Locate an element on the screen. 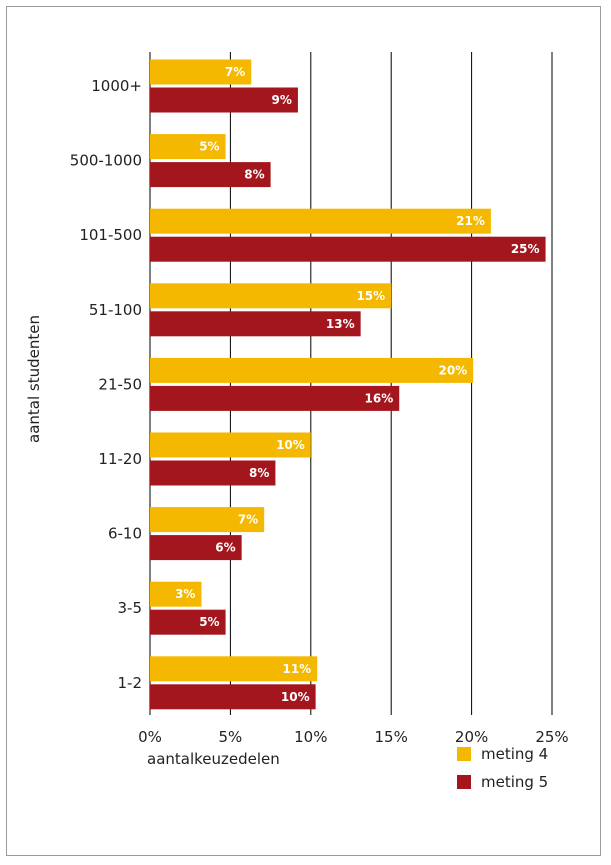 Image resolution: width=611 pixels, height=865 pixels. x-tick-labels: 0% 5% 10% 15% 20% 25% is located at coordinates (353, 737).